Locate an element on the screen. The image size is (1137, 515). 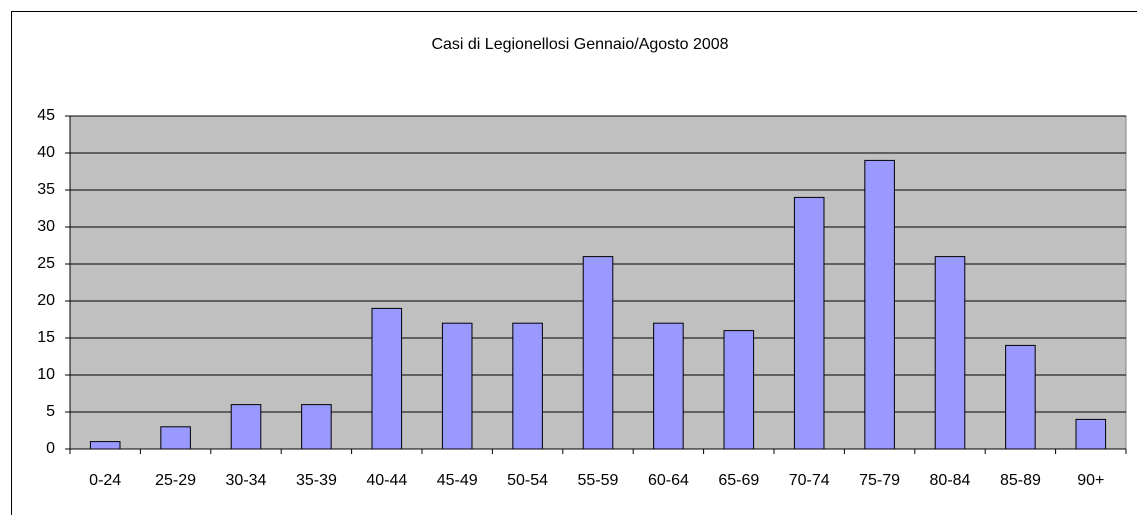
x-tick-label: 85-89 is located at coordinates (1020, 480).